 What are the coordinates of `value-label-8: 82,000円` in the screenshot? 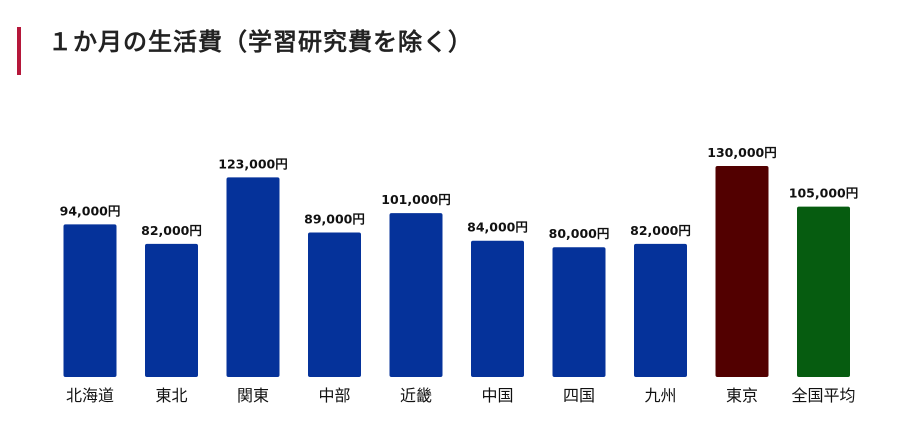 It's located at (660, 230).